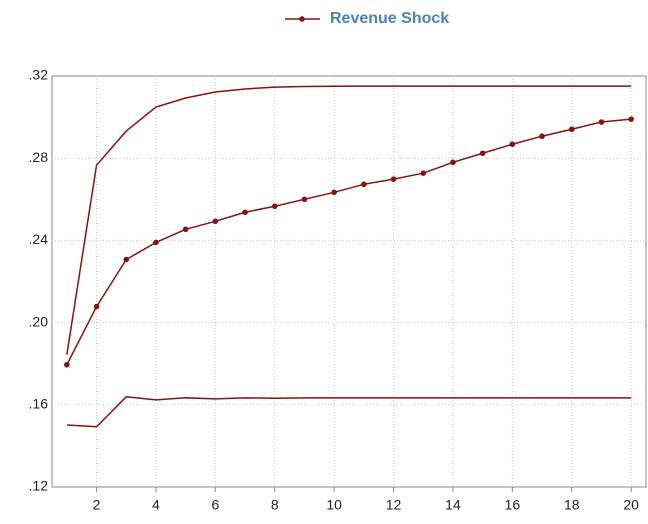  What do you see at coordinates (334, 505) in the screenshot?
I see `x-tick-label: 10` at bounding box center [334, 505].